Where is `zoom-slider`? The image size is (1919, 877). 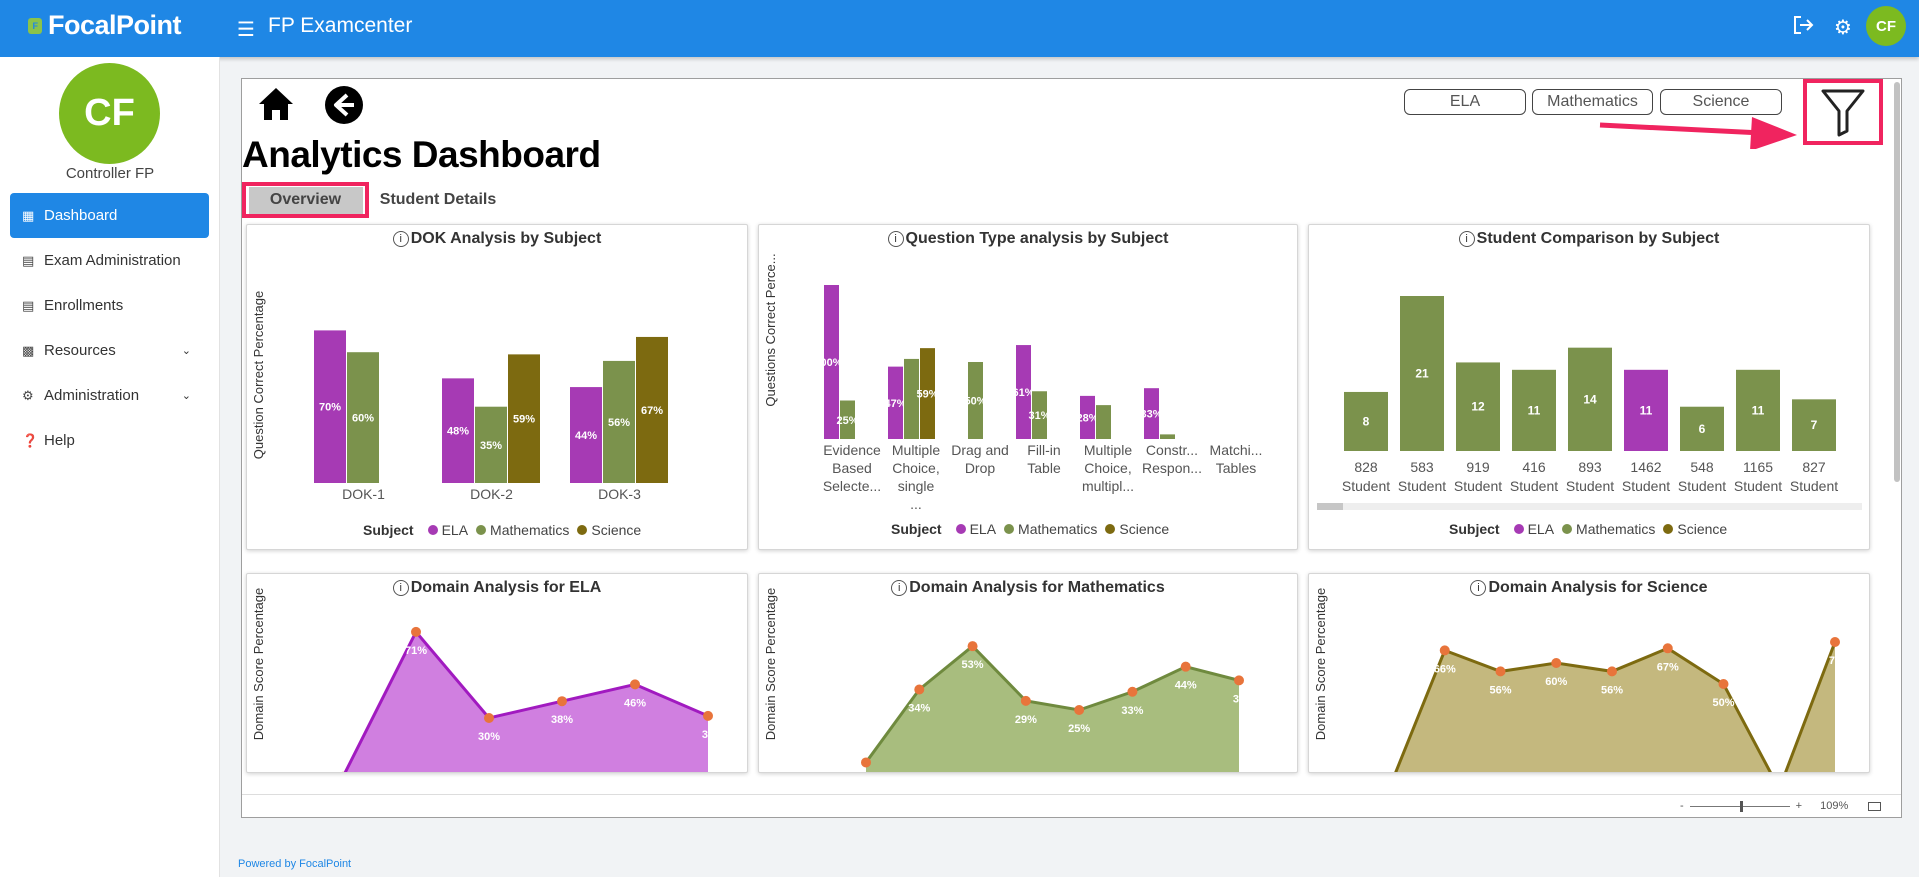 zoom-slider is located at coordinates (1739, 806).